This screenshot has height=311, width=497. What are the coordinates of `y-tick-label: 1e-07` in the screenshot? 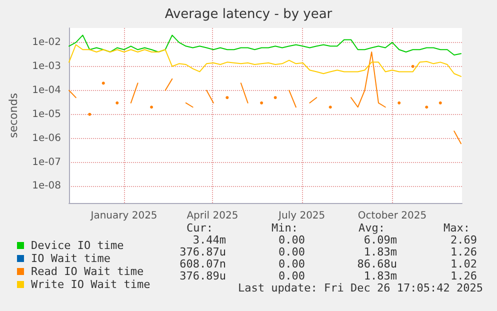 It's located at (46, 162).